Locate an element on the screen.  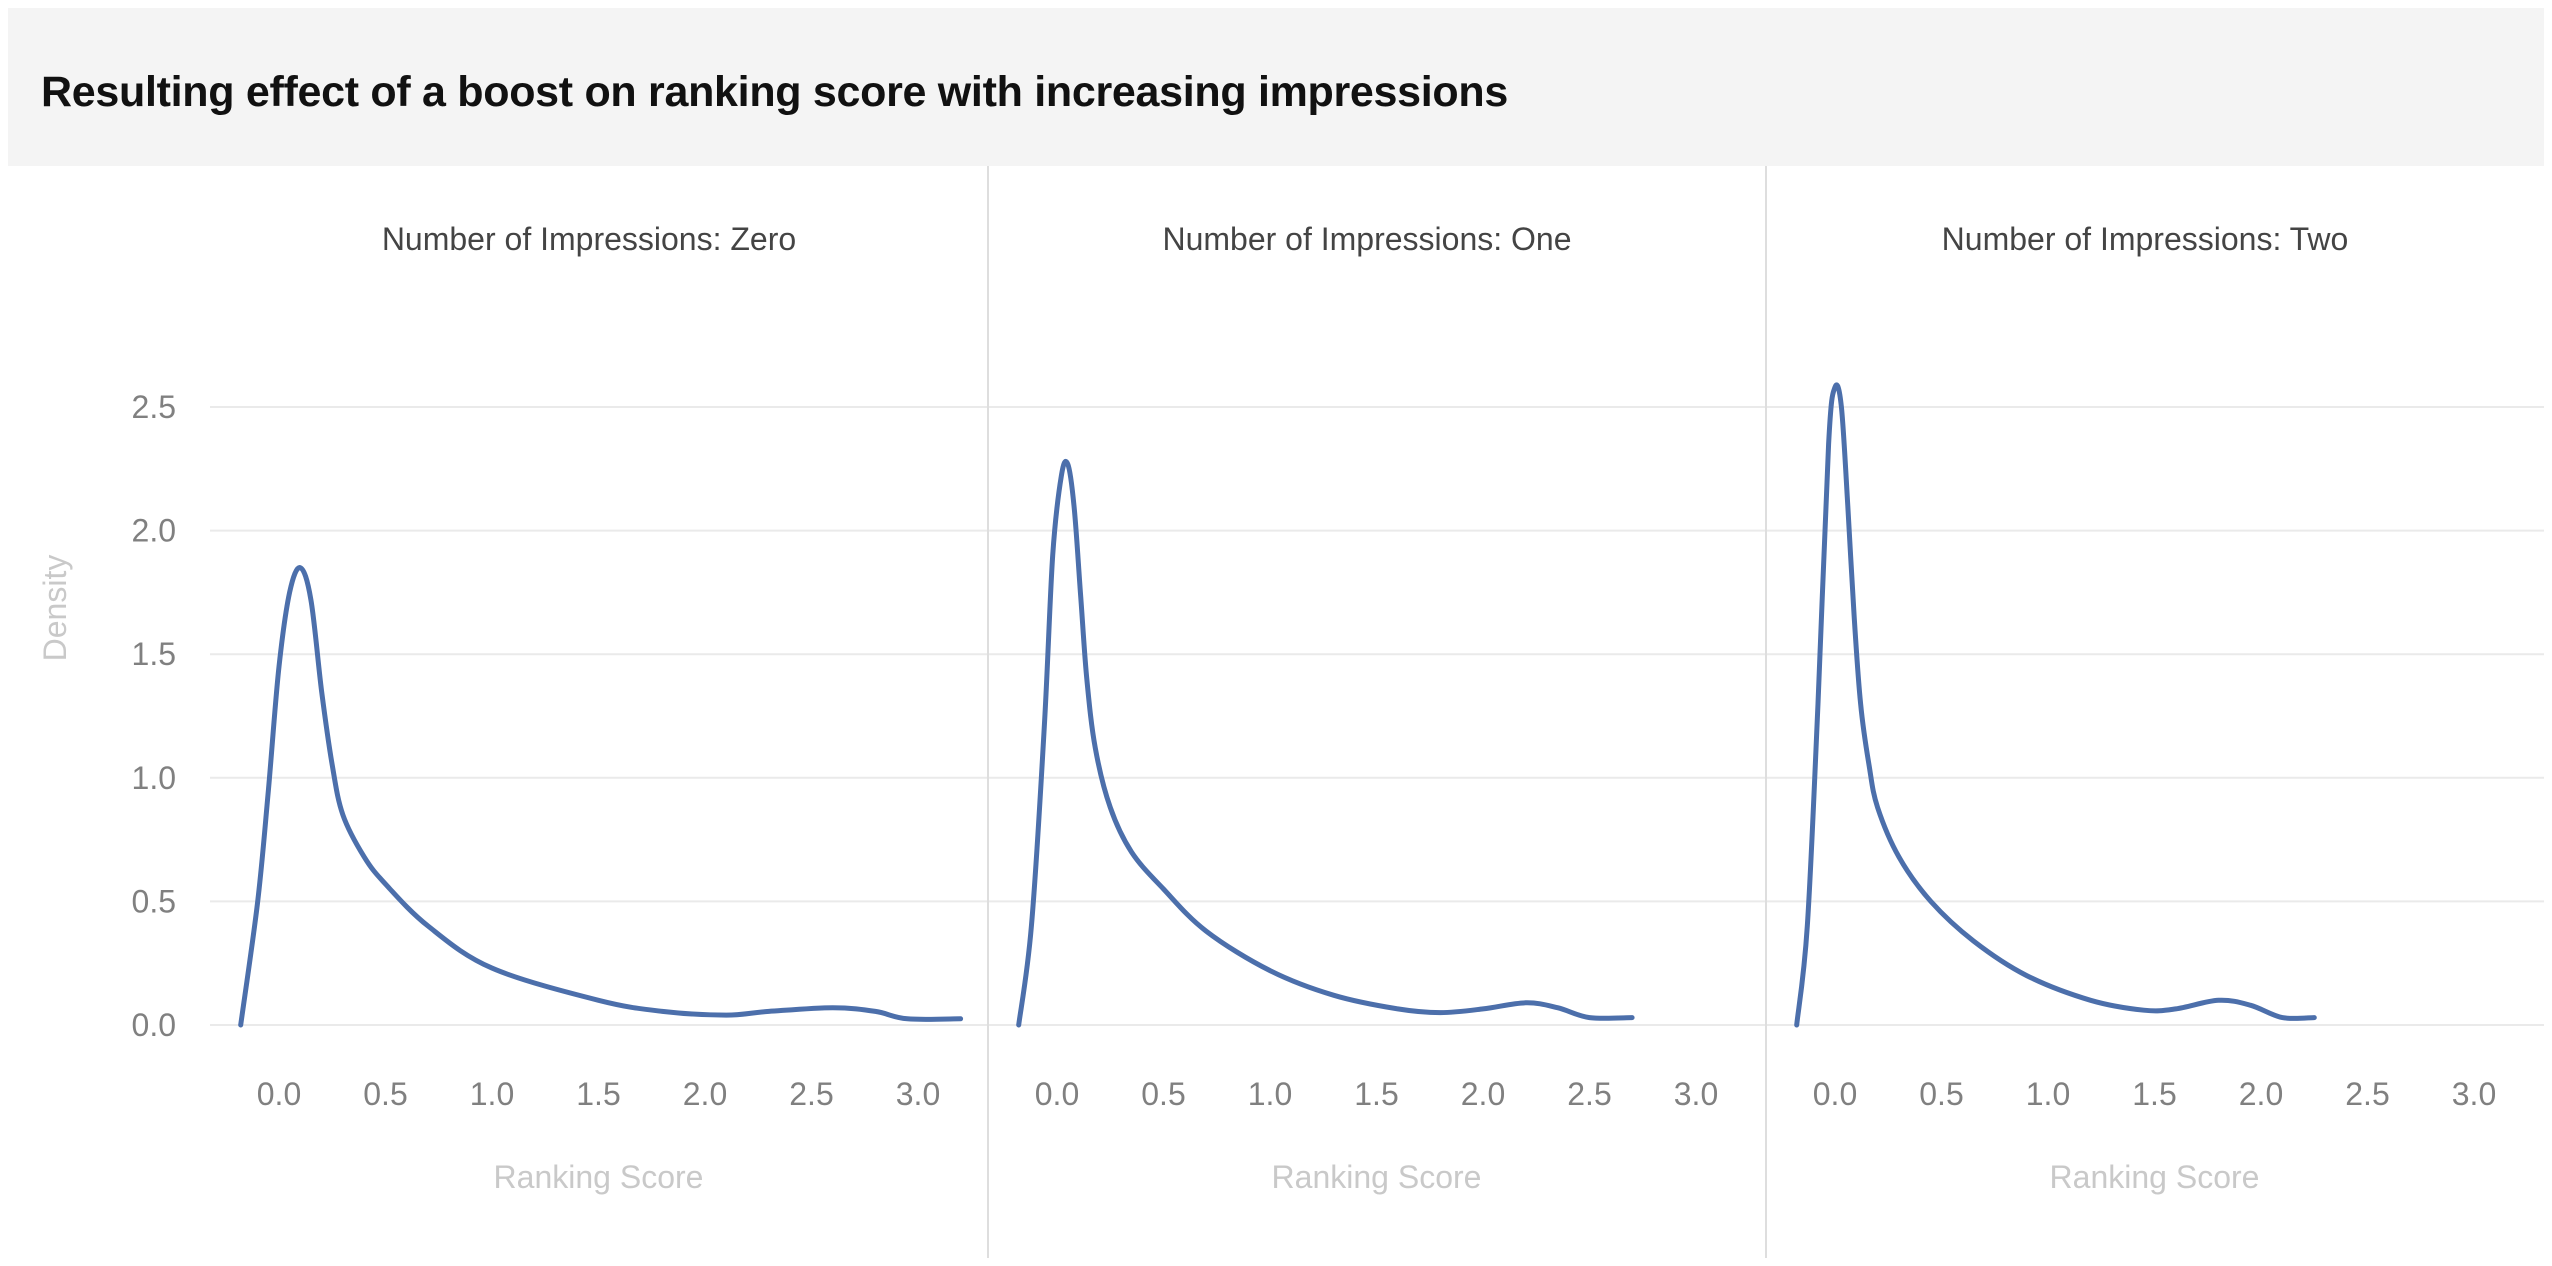
y-axis-title: Density is located at coordinates (55, 608).